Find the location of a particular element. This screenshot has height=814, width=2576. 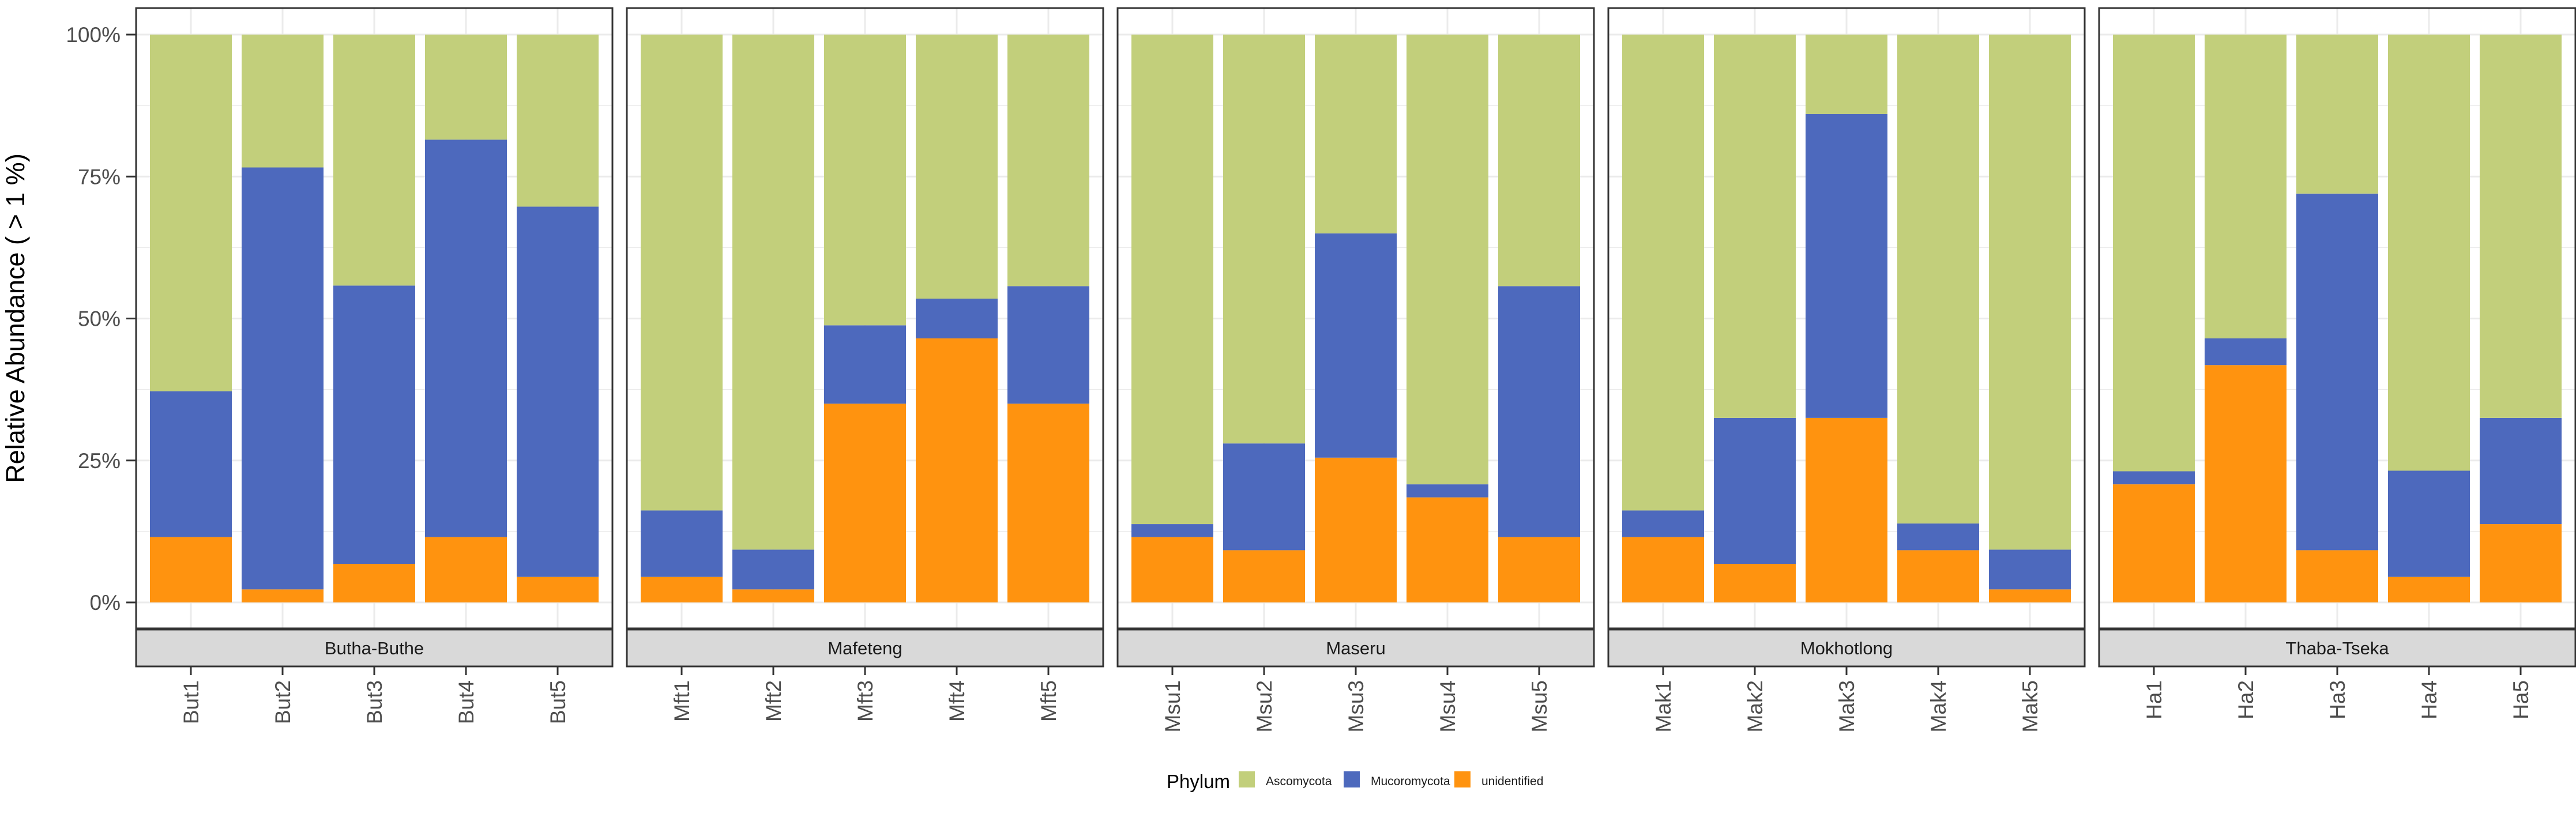

x-tick-label: Msu2 is located at coordinates (1264, 706).